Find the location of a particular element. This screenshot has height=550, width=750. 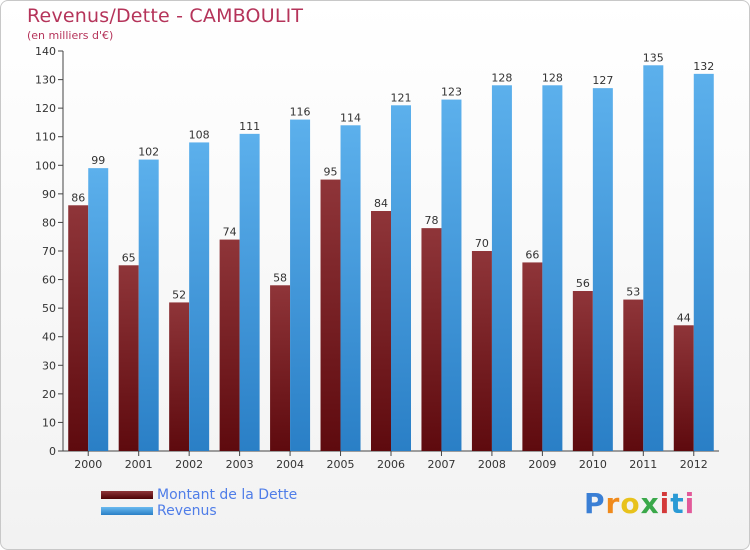

x-tick-label: 2005 is located at coordinates (341, 464).